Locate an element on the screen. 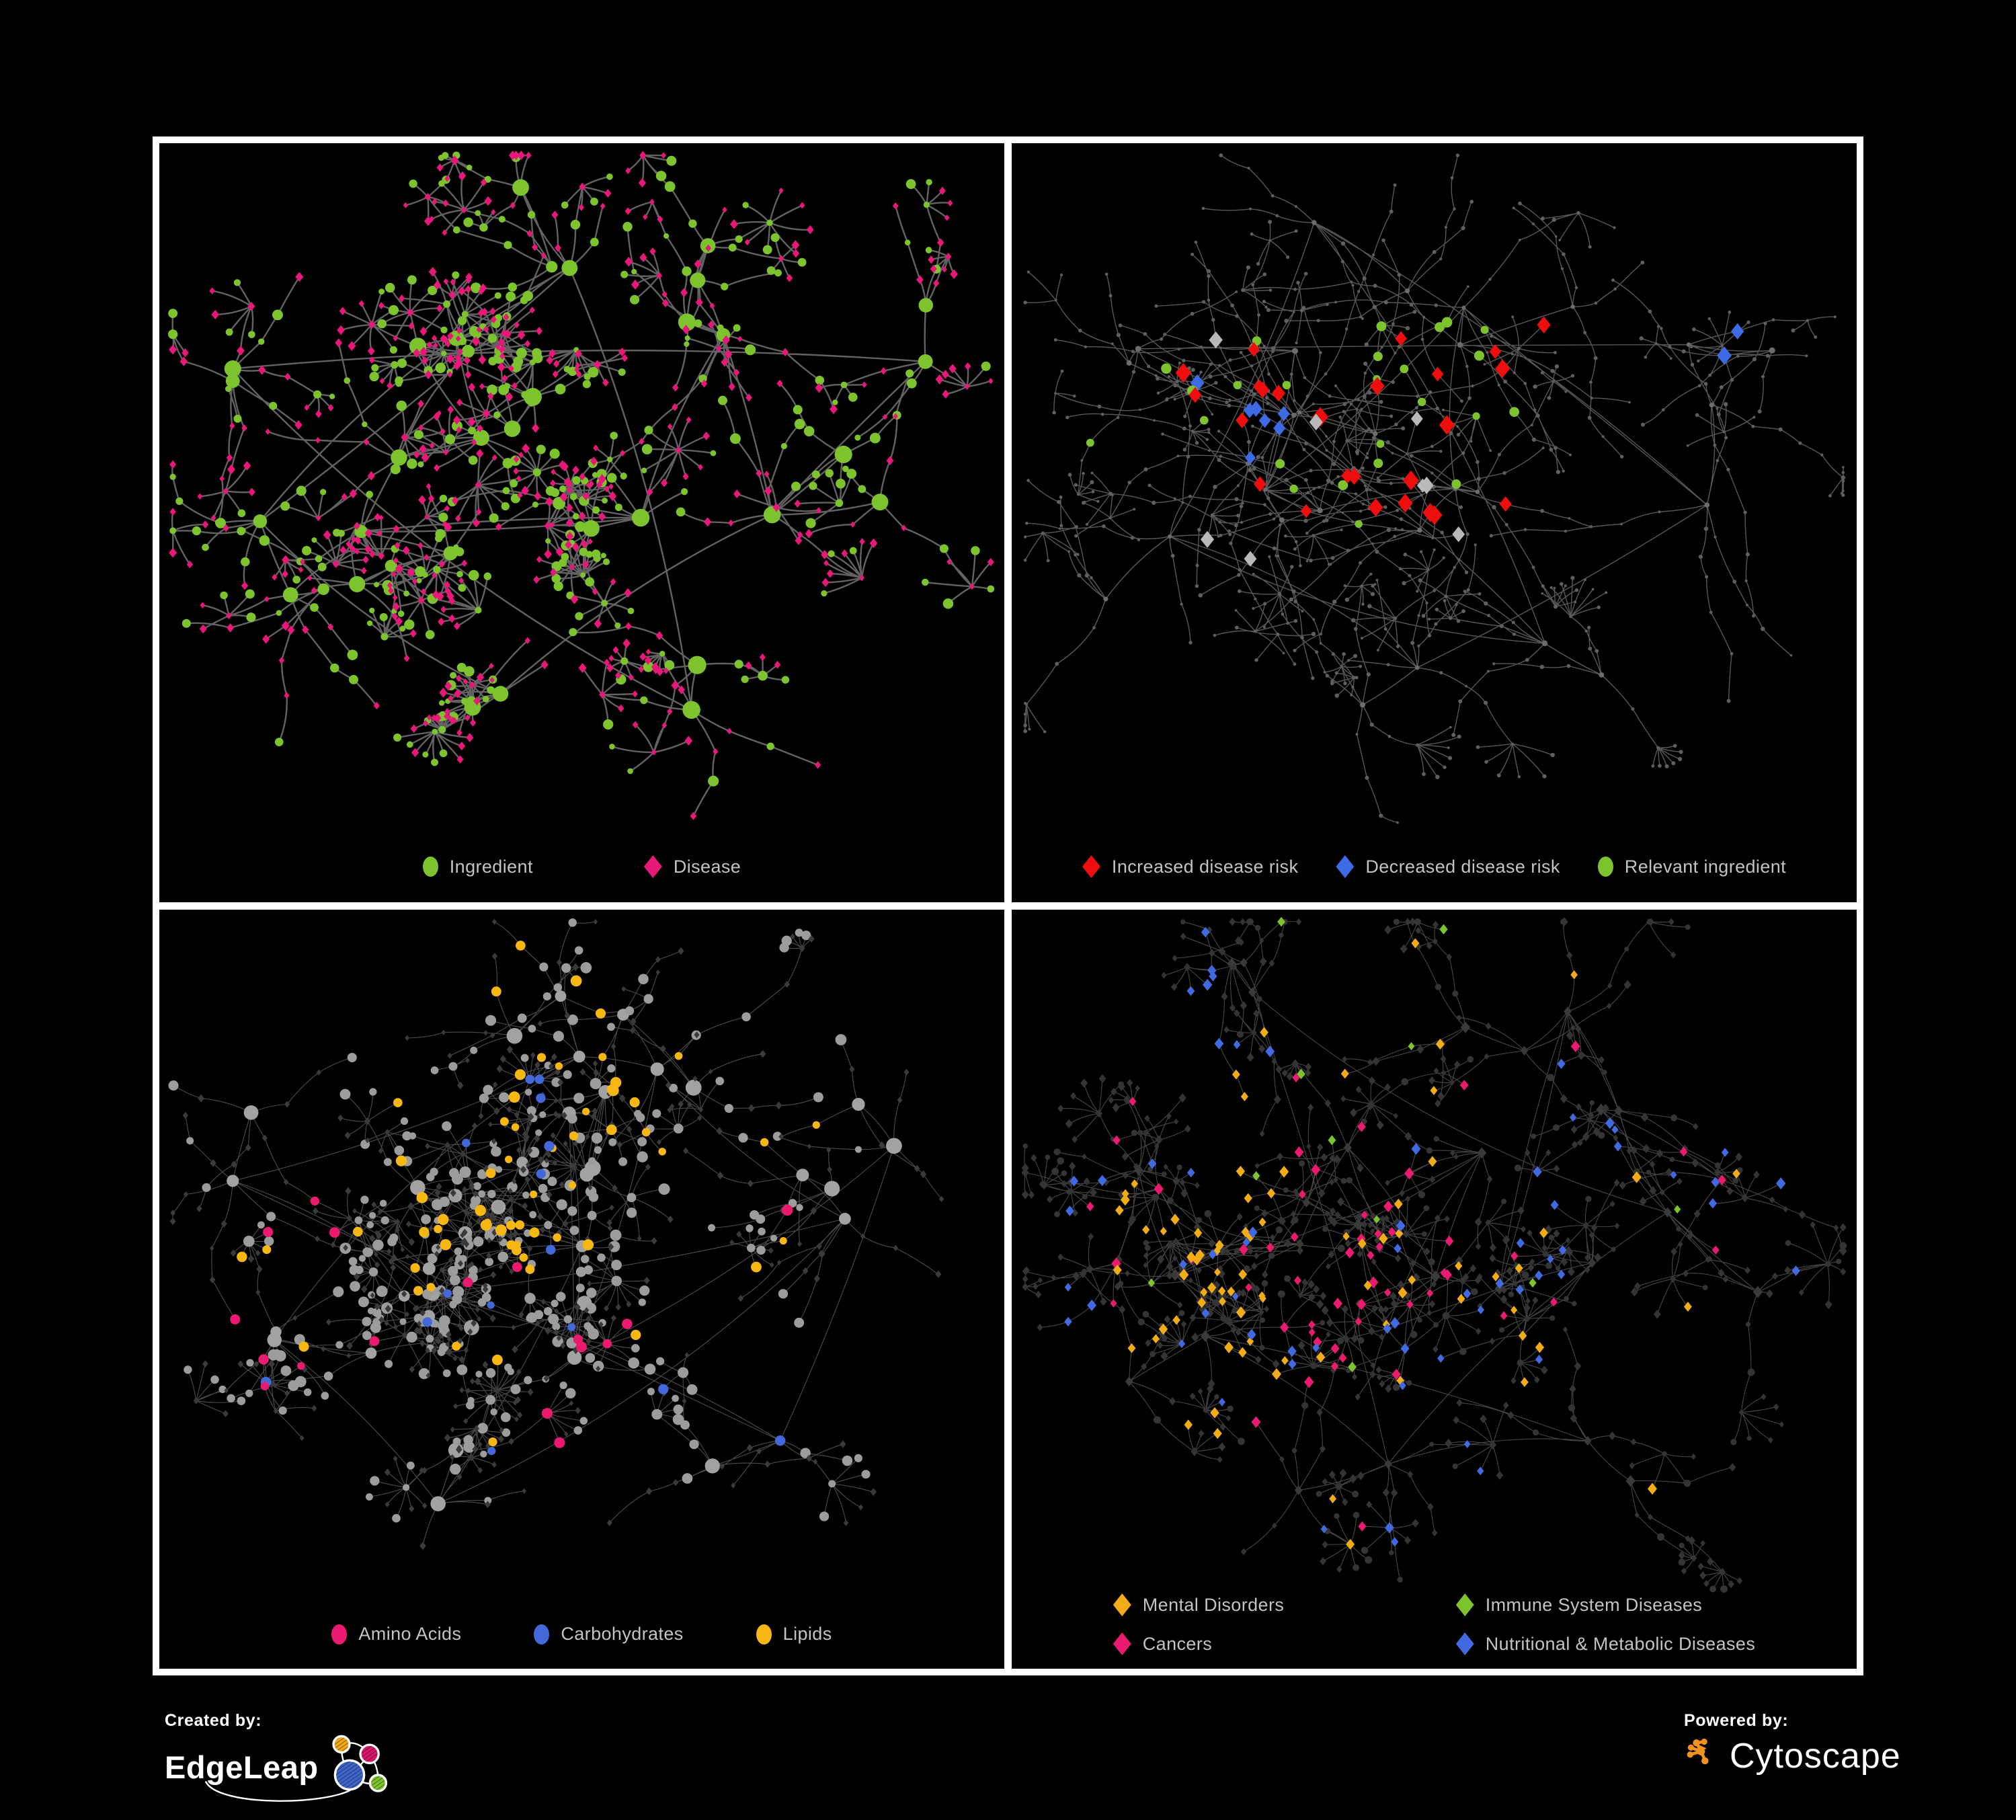  edgeleap-logo-text: EdgeLeap is located at coordinates (242, 1767).